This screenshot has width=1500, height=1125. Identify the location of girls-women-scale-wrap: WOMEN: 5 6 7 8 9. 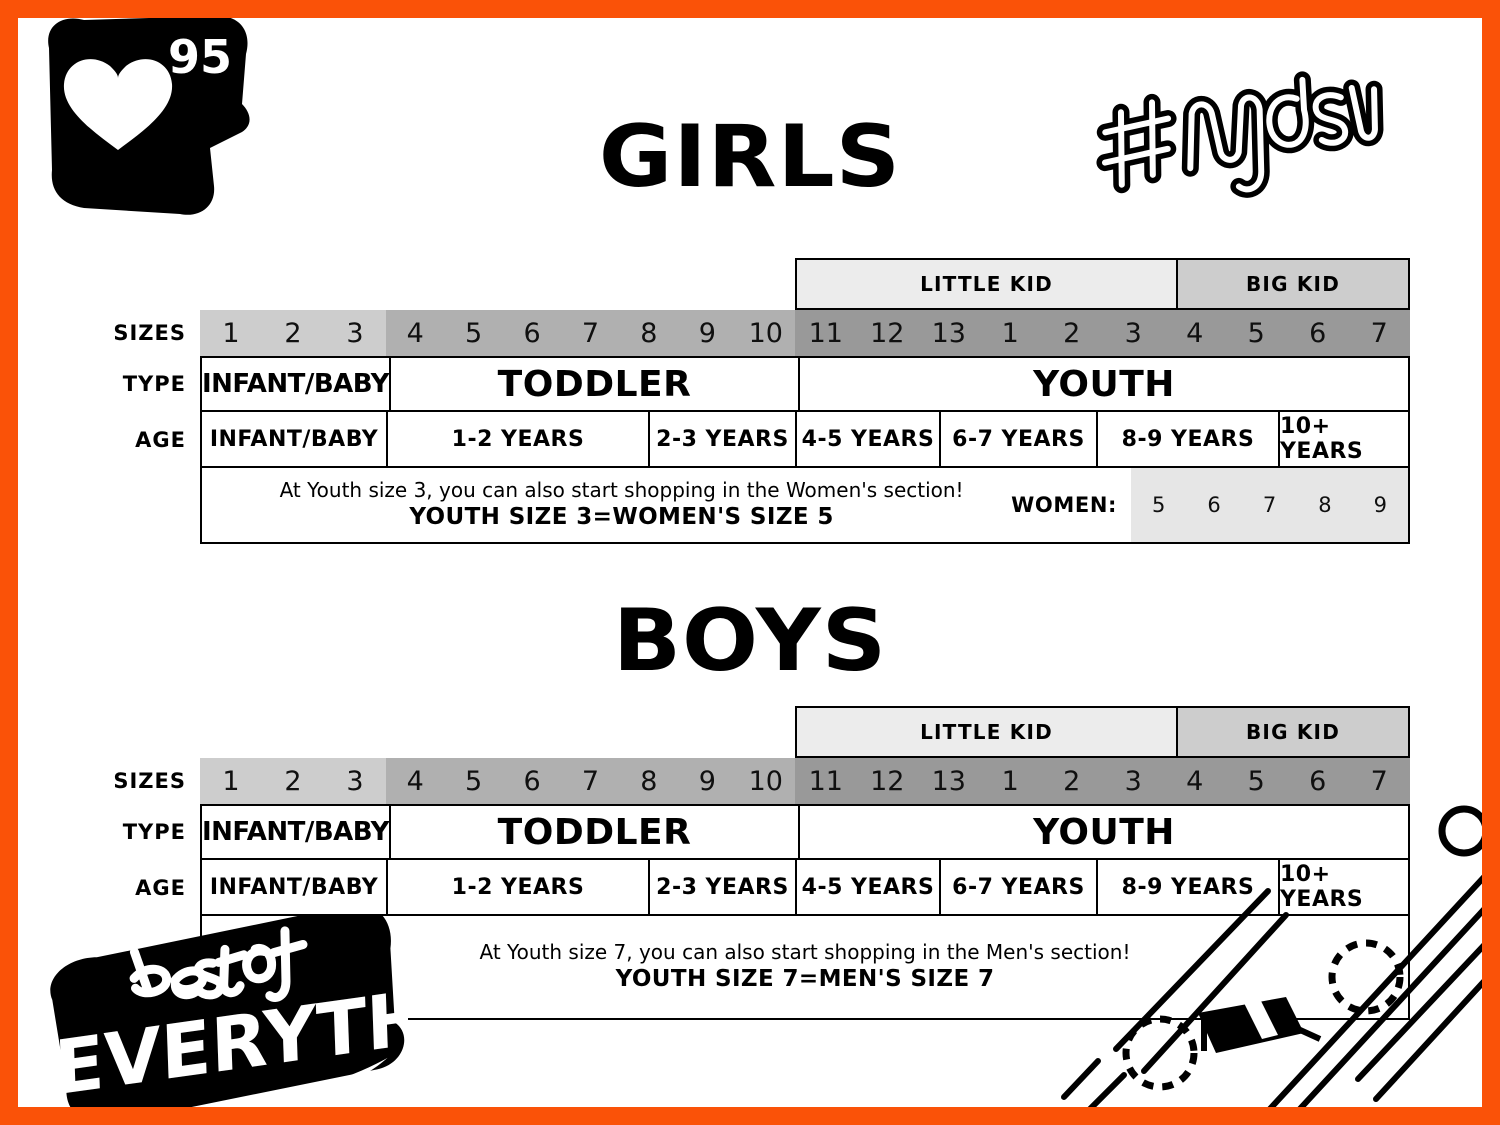
(1204, 505).